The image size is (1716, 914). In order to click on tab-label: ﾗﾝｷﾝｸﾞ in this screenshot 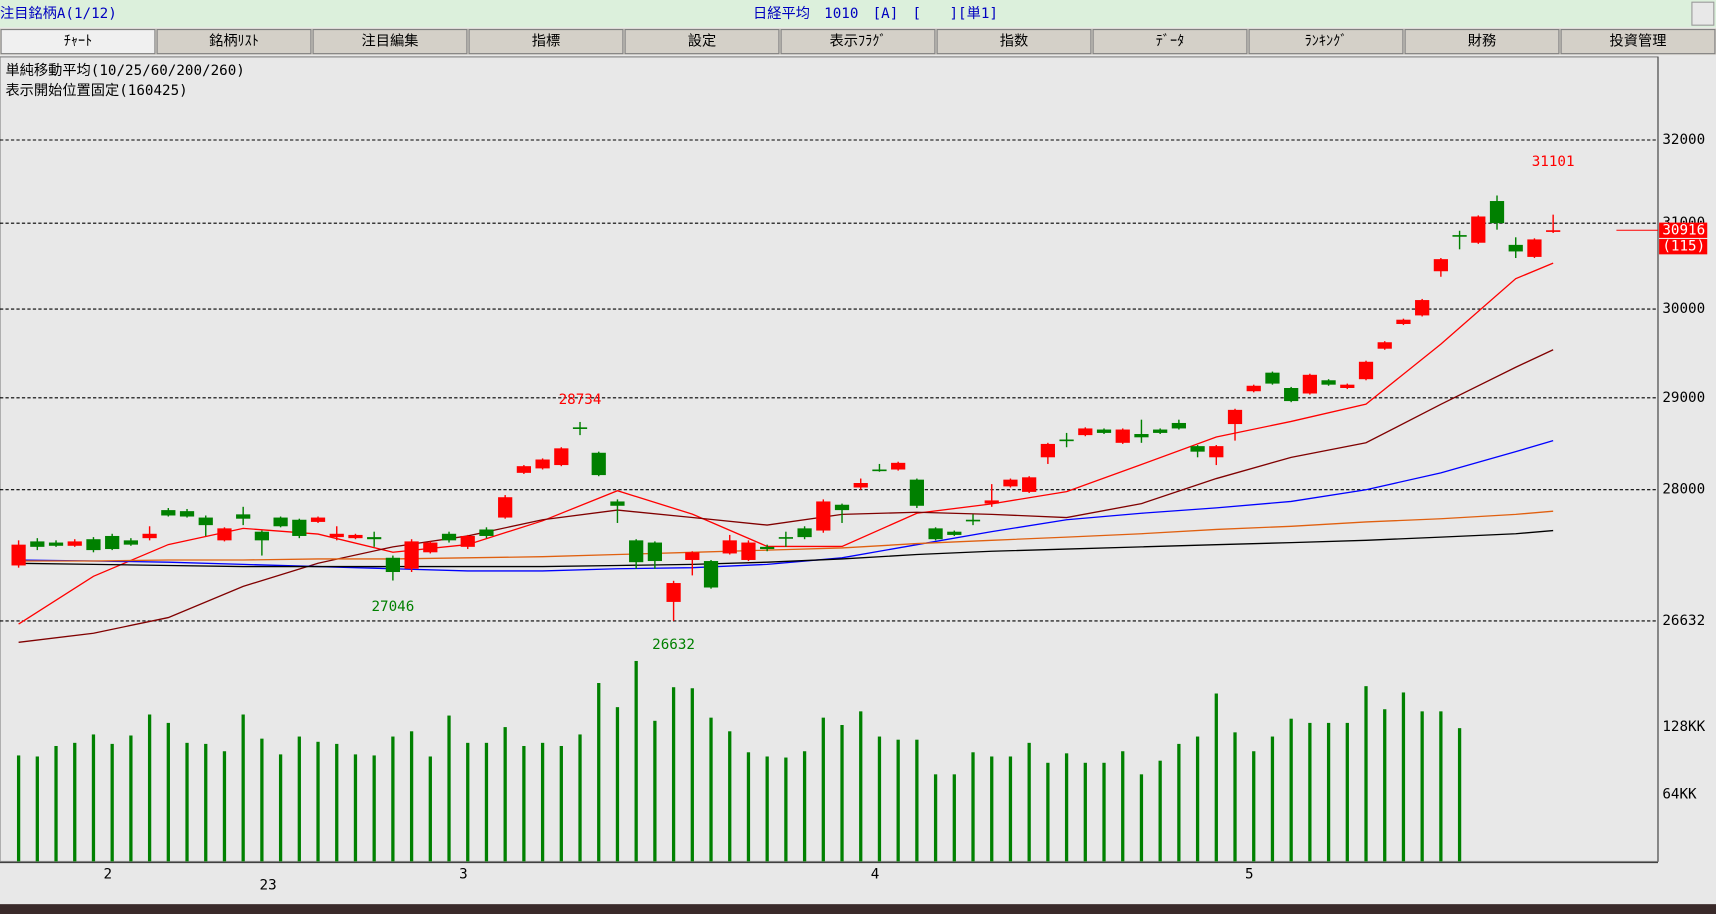, I will do `click(1326, 41)`.